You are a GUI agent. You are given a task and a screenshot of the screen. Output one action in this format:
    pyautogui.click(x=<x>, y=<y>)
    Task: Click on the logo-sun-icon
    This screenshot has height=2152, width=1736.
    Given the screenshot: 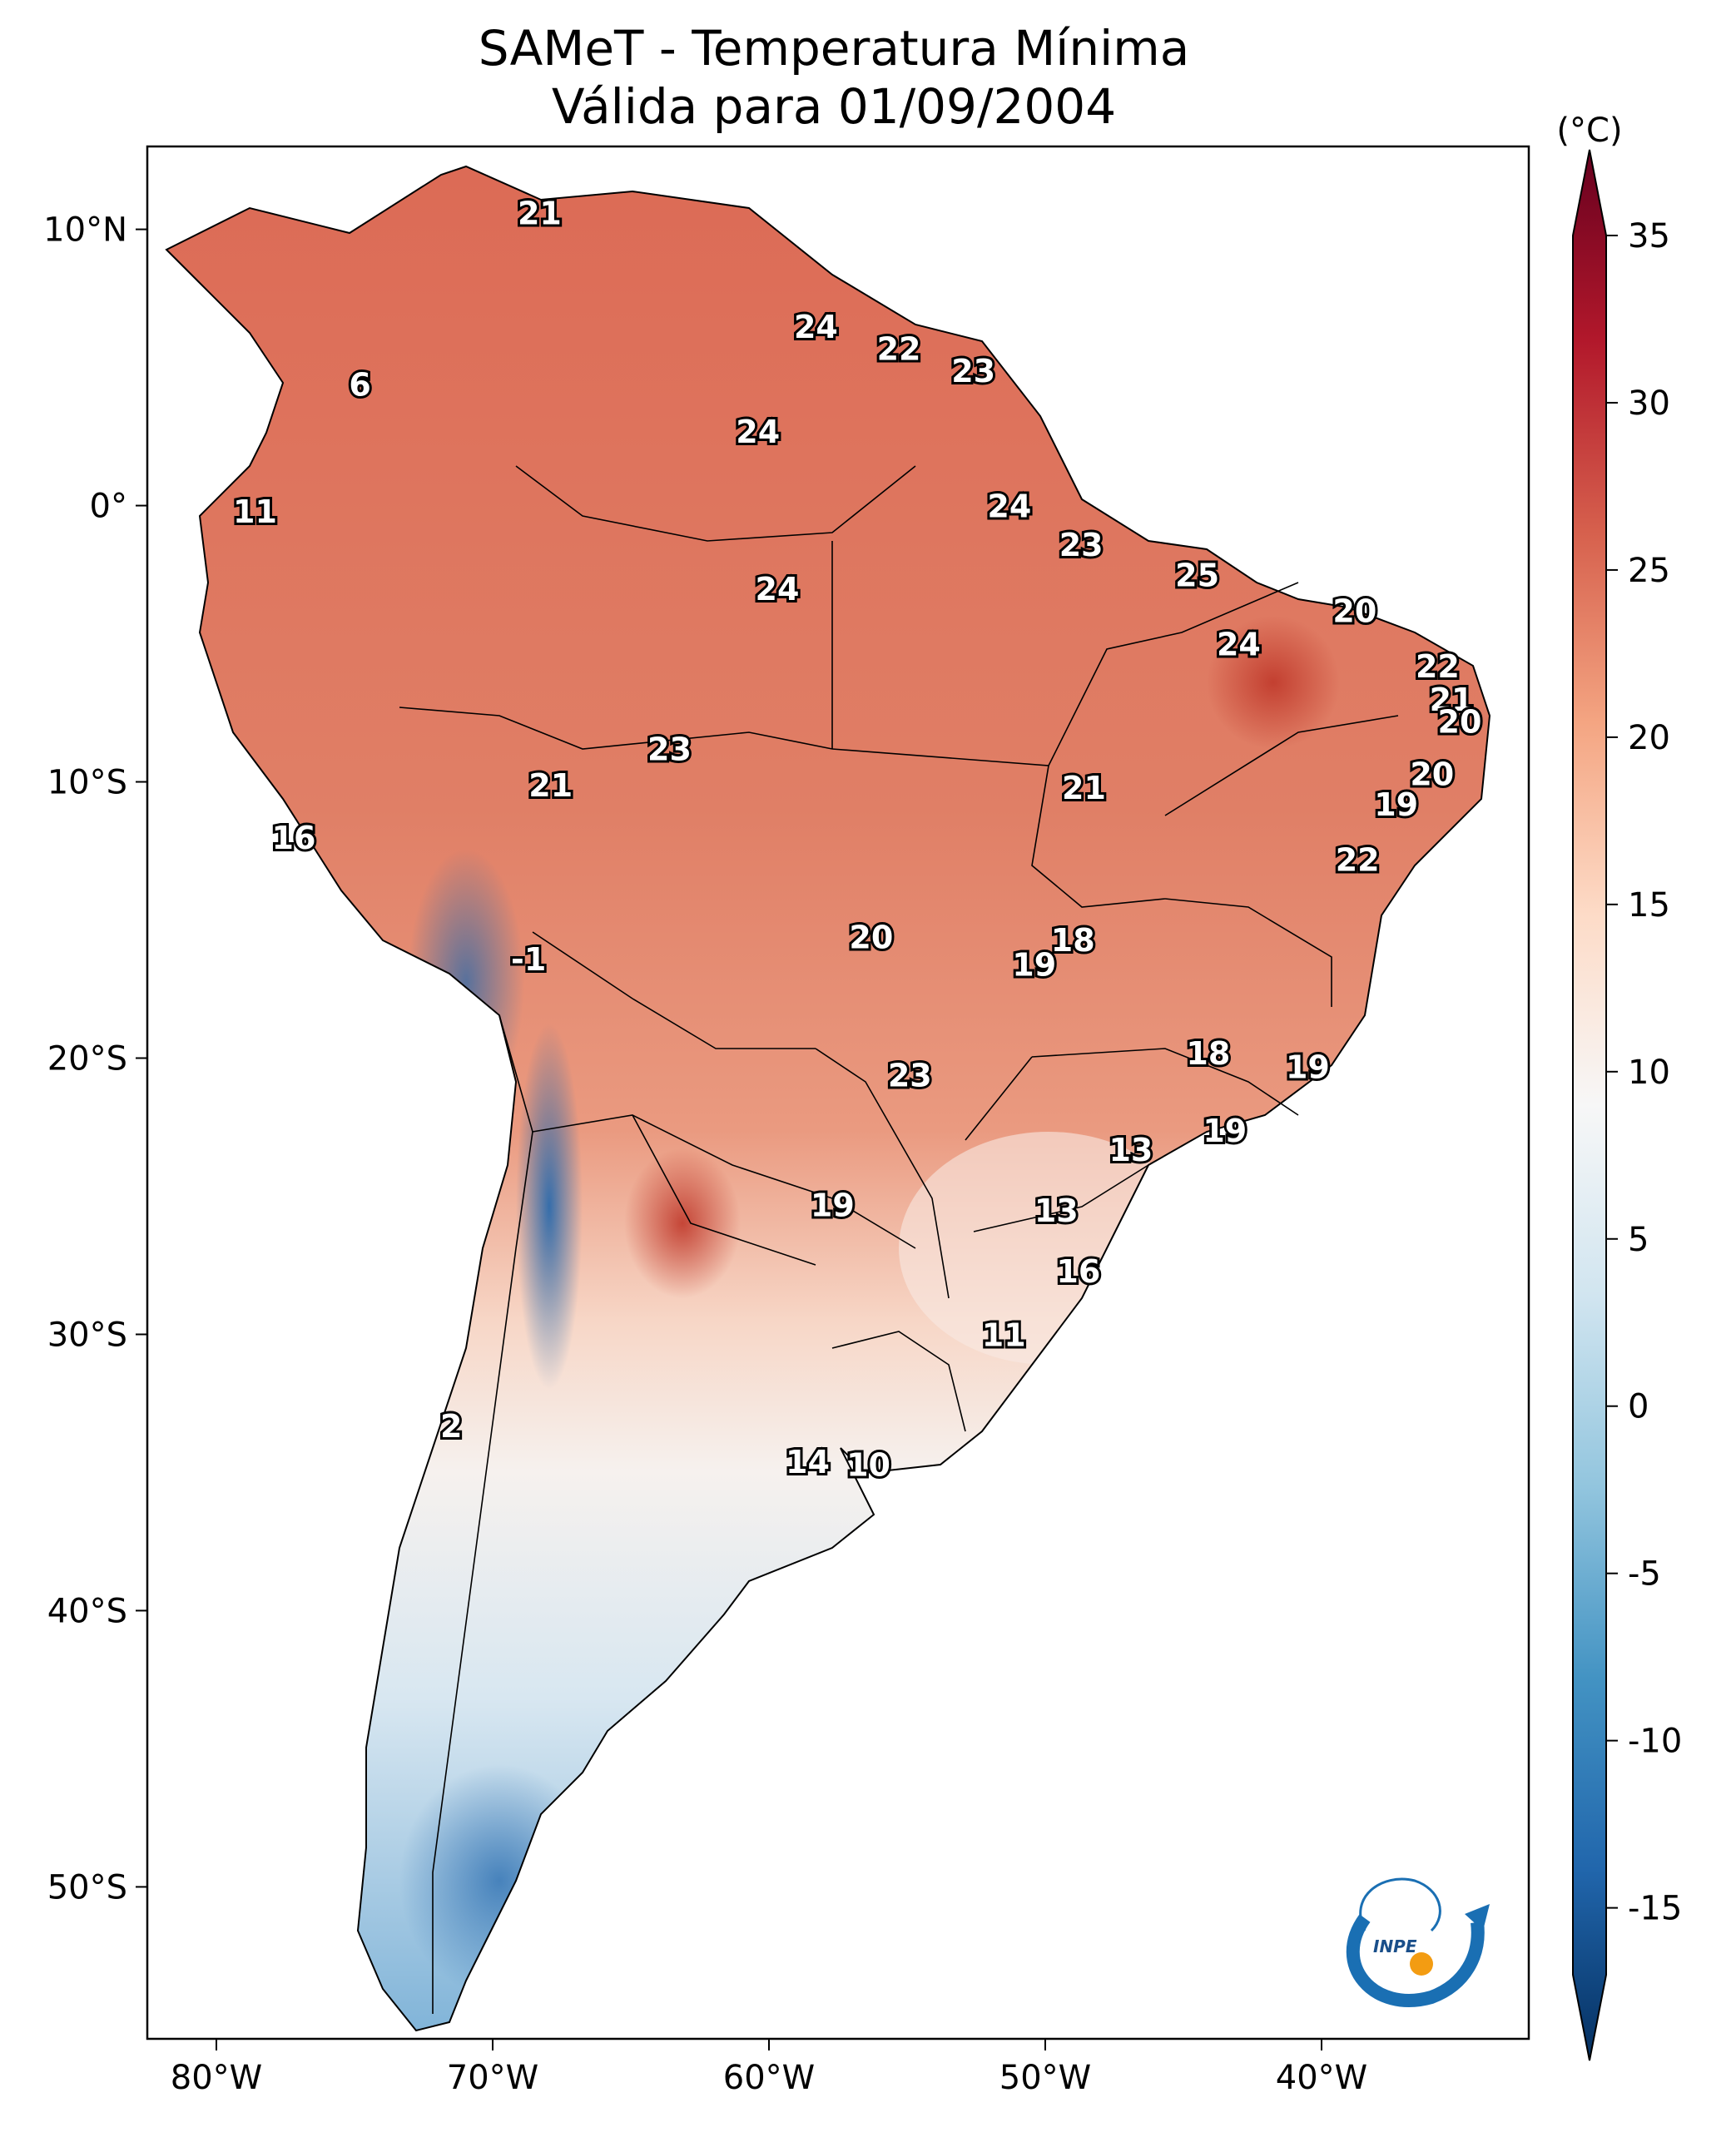 What is the action you would take?
    pyautogui.click(x=1421, y=1964)
    